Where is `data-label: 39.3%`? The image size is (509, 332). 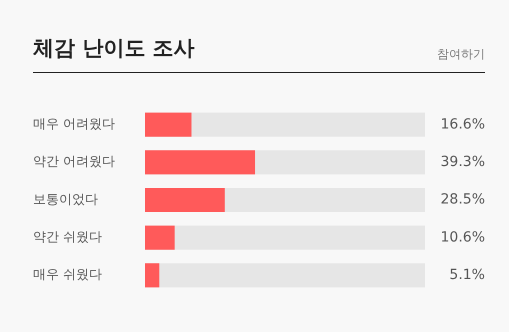
data-label: 39.3% is located at coordinates (462, 162).